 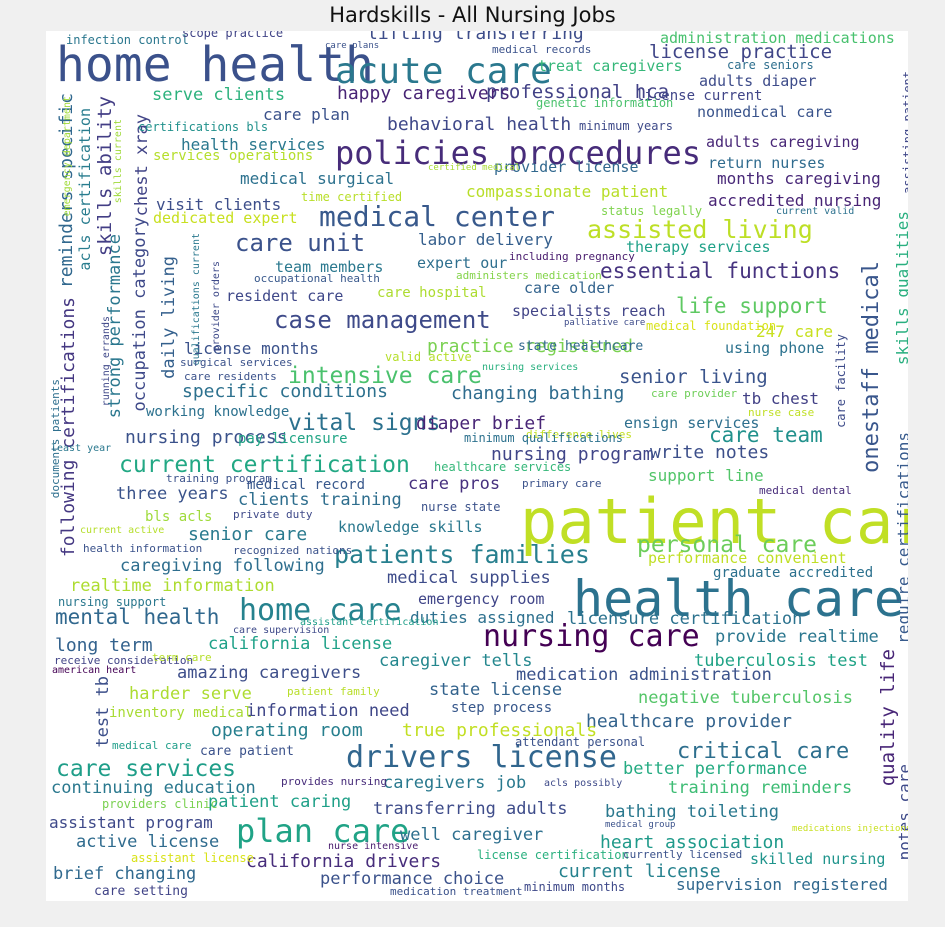 What do you see at coordinates (334, 781) in the screenshot?
I see `word-provides-nursing: provides nursing` at bounding box center [334, 781].